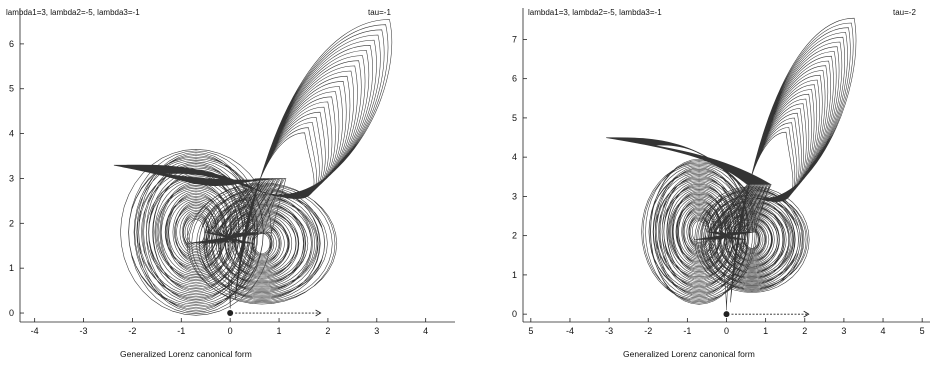 The height and width of the screenshot is (365, 935). I want to click on left-y-axis: 0 1 2 3 4 5 6, so click(16, 178).